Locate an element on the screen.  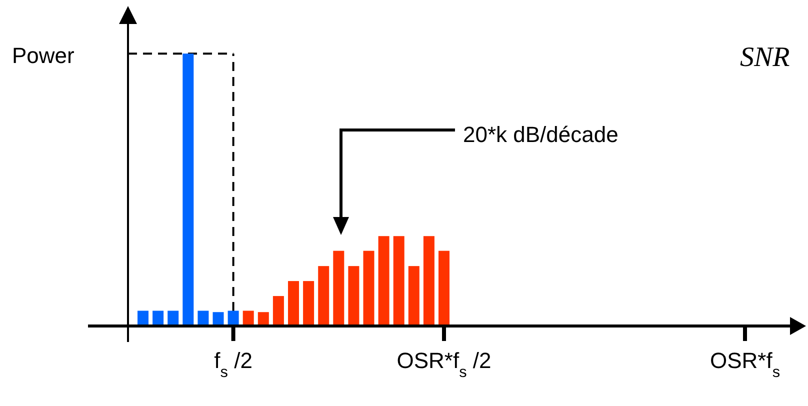
x-tick-label: OSR*f$_{s}$ is located at coordinates (745, 364).